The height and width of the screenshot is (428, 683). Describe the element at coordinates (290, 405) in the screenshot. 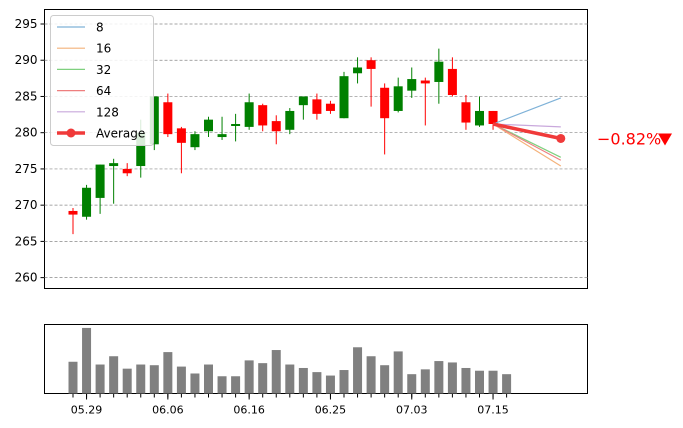

I see `x-ticks: 05.29 06.06 06.16 06.25 07.03 07.15` at that location.